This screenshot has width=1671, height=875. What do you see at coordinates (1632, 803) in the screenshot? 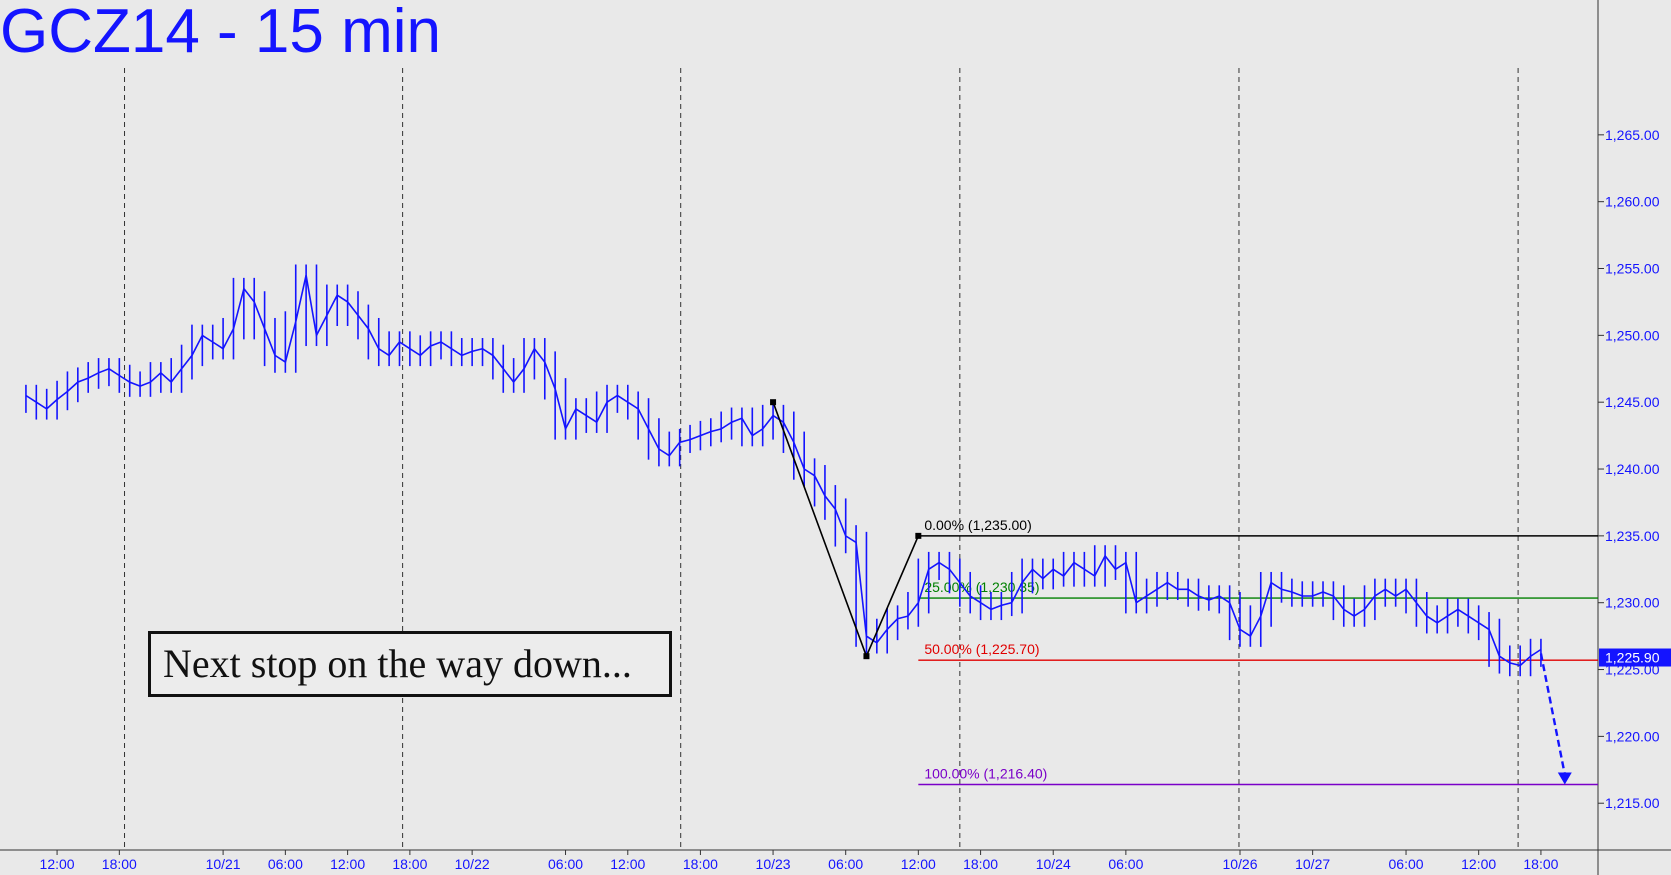
I see `y-tick-label: 1,215.00` at bounding box center [1632, 803].